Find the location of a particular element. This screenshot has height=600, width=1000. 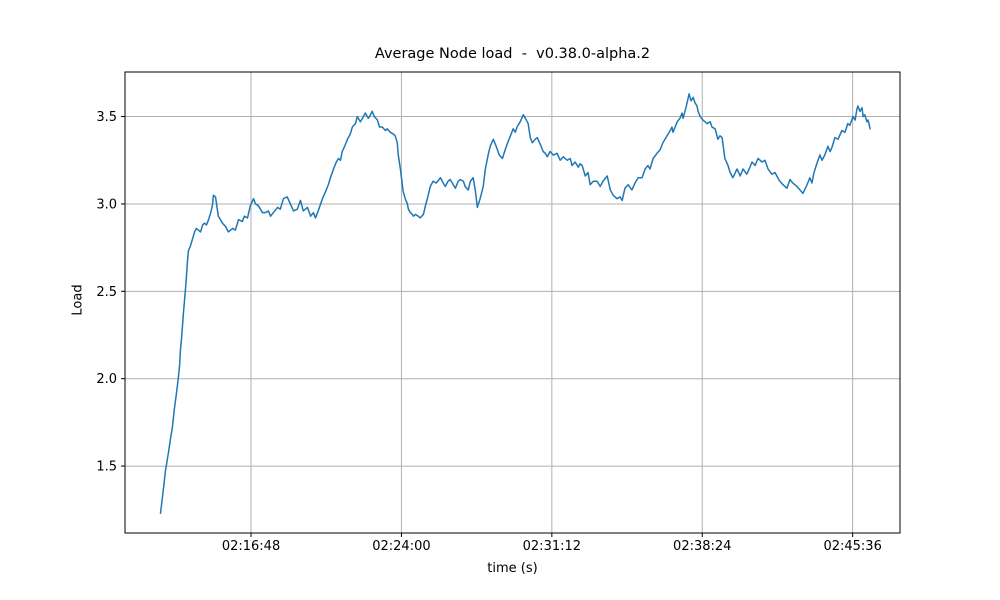

x-tick-label: 02:45:36 is located at coordinates (852, 546).